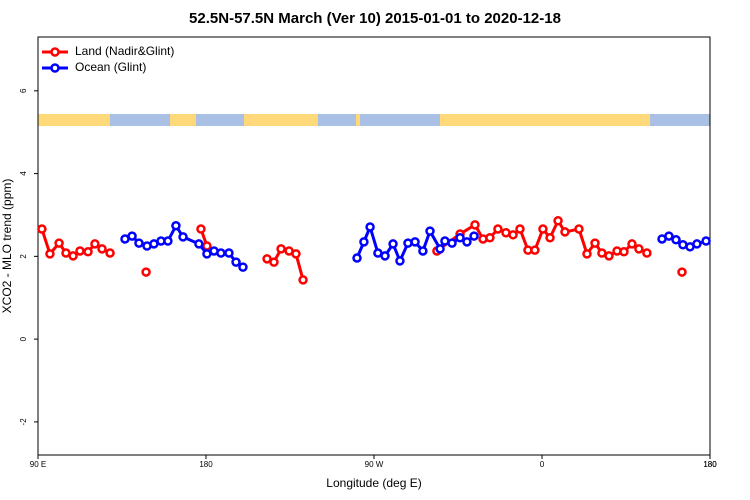  I want to click on map-strip, so click(374, 120).